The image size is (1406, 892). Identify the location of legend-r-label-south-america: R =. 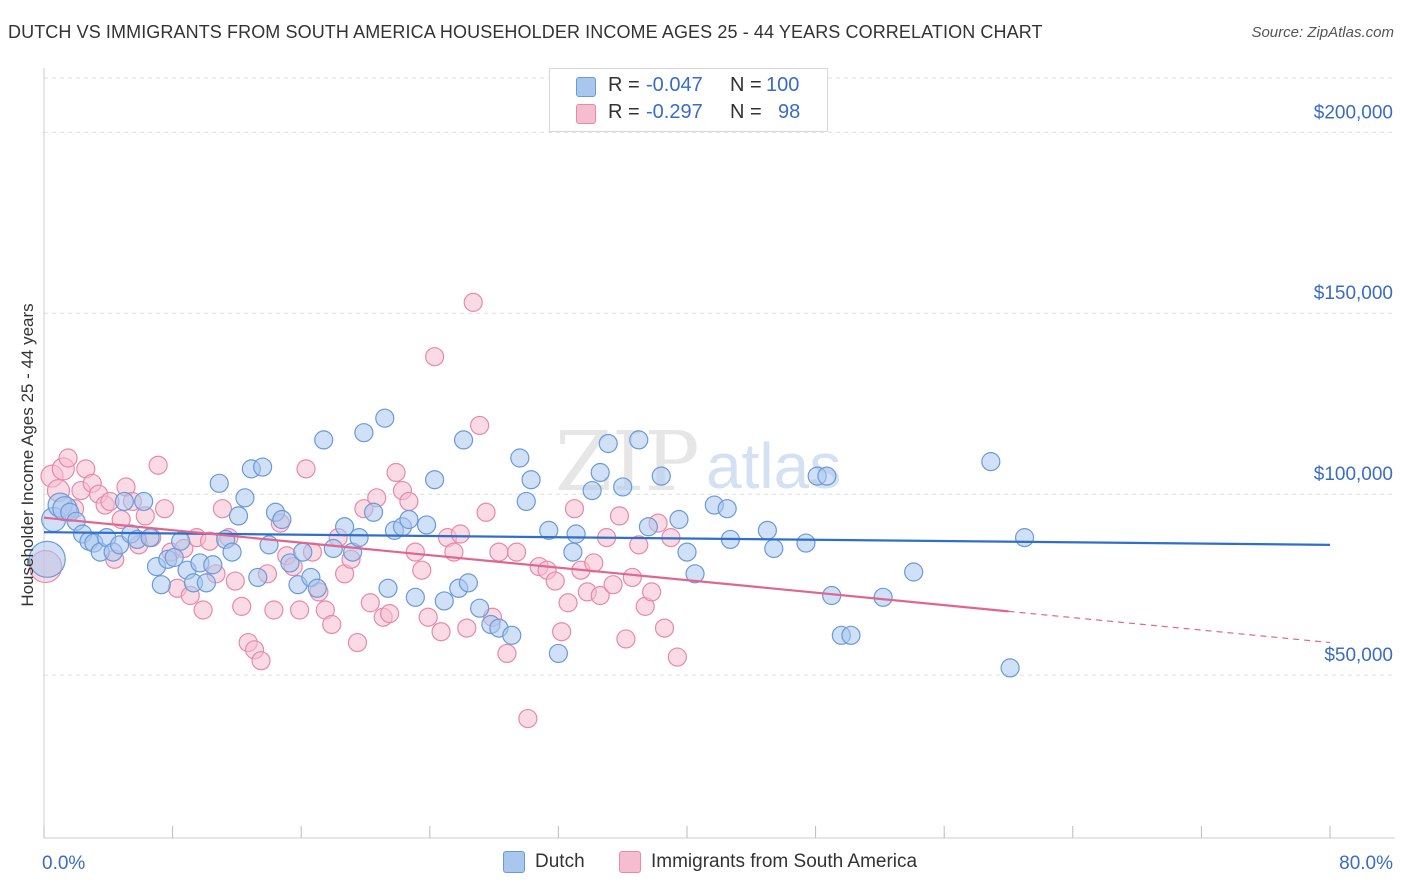
(624, 112).